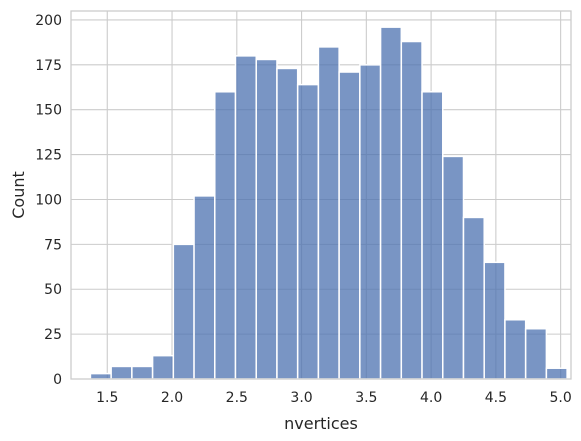  I want to click on y-tick-label: 0, so click(57, 380).